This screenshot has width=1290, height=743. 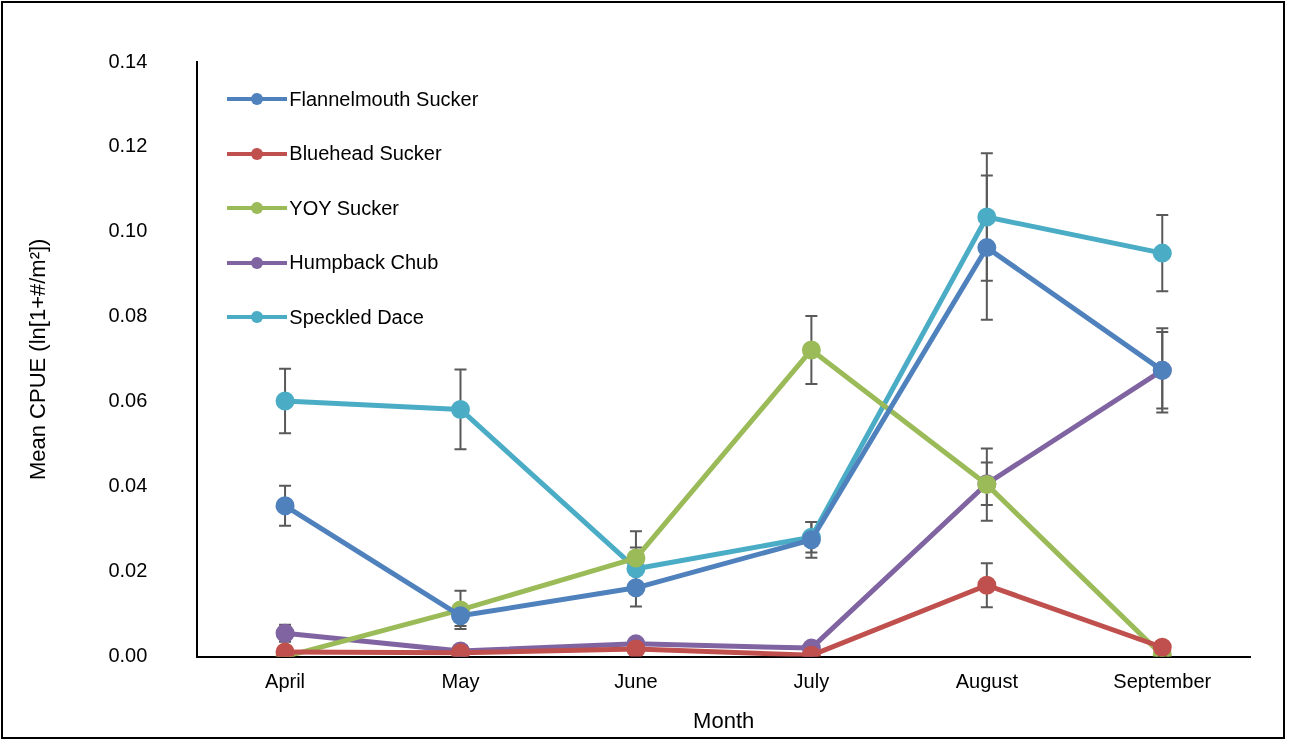 I want to click on x-tick-label: July, so click(x=811, y=681).